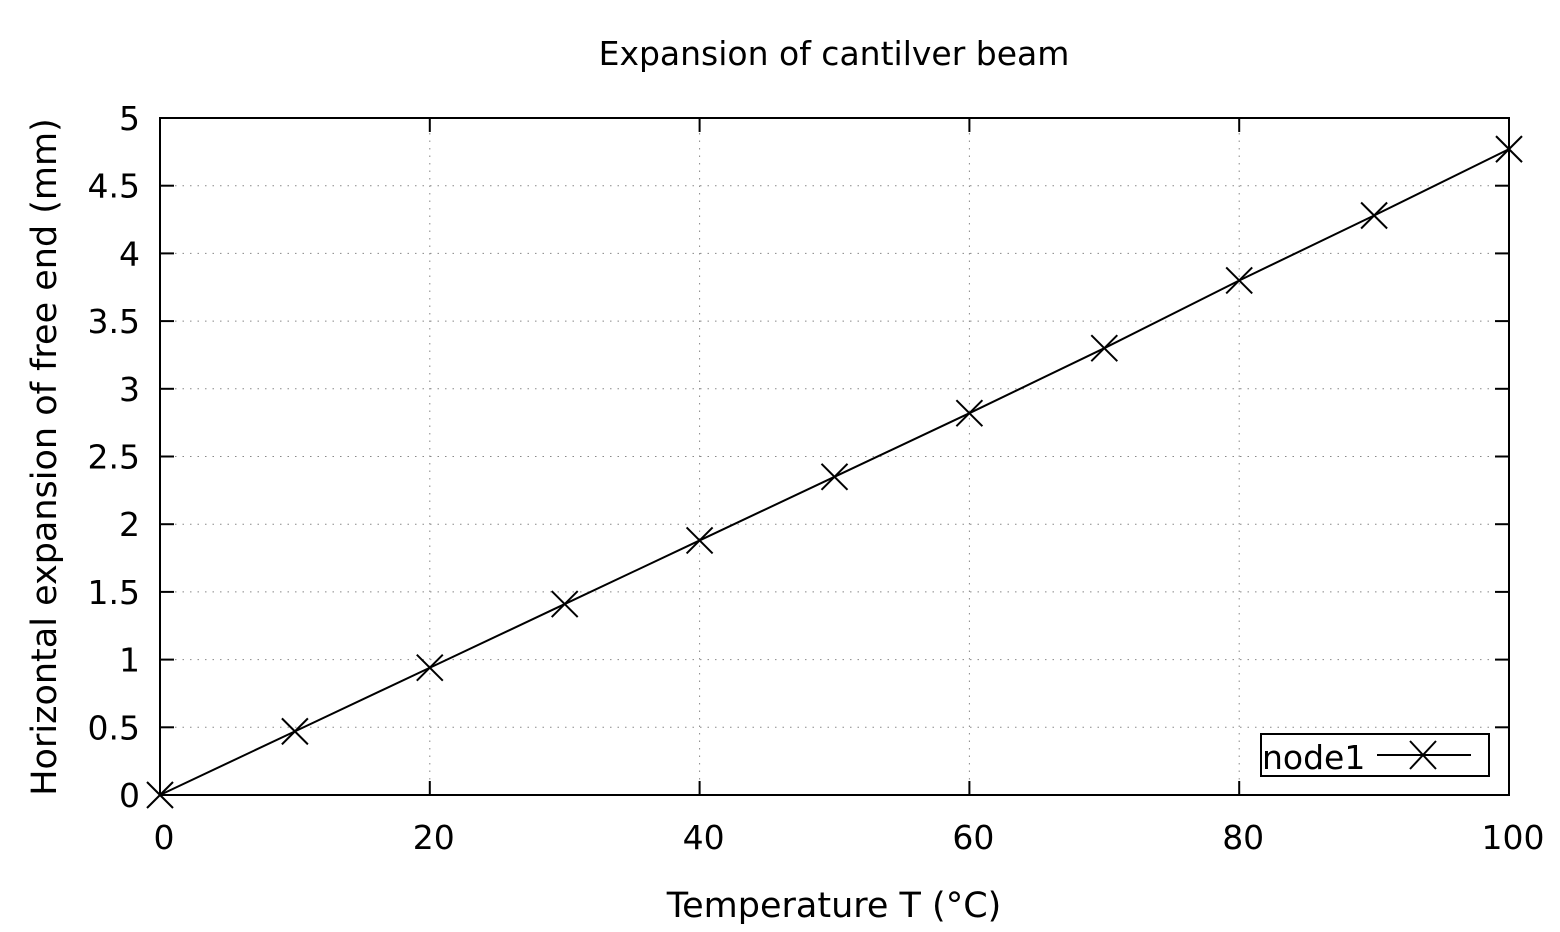 The width and height of the screenshot is (1560, 932). I want to click on y-tick-label: 5, so click(129, 118).